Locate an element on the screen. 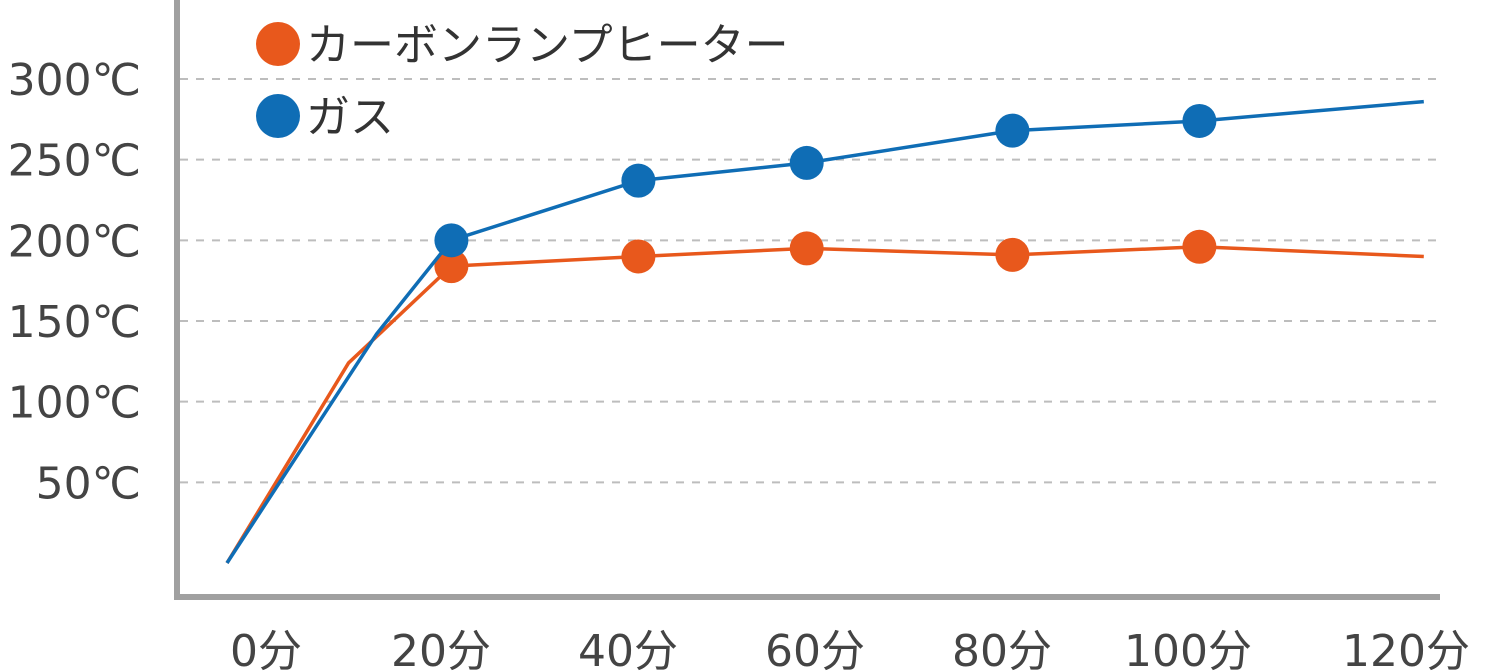 The image size is (1500, 672). x-tick-label: 100分 is located at coordinates (1188, 649).